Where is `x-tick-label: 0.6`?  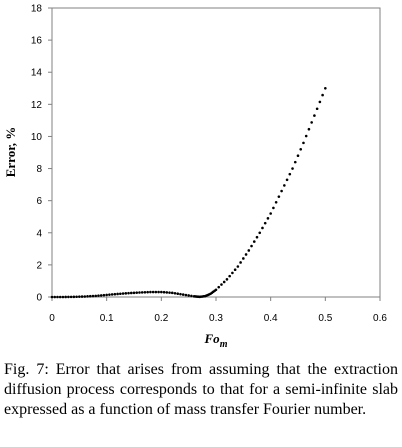
x-tick-label: 0.6 is located at coordinates (380, 318).